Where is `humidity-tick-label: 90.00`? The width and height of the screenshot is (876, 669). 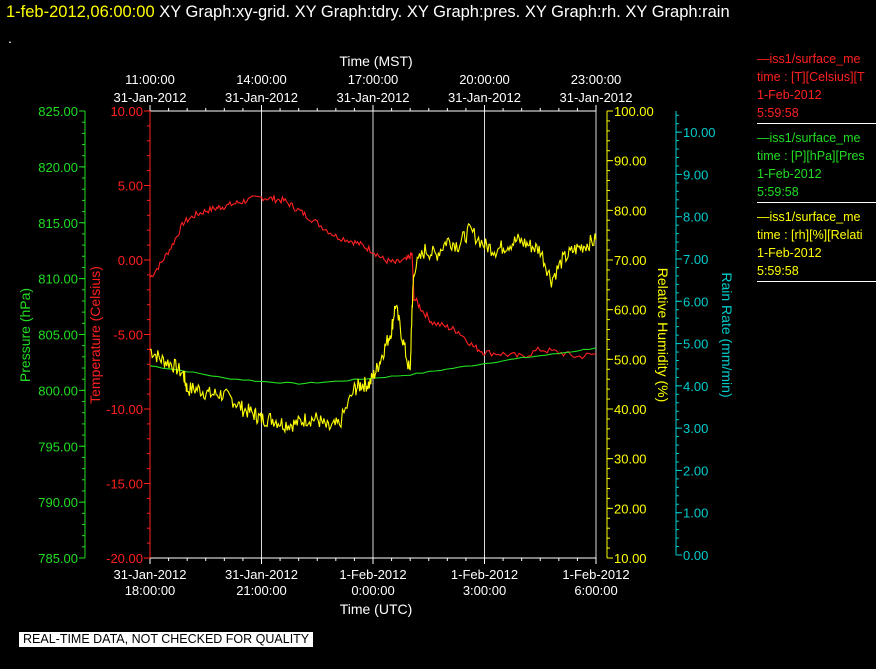
humidity-tick-label: 90.00 is located at coordinates (630, 161).